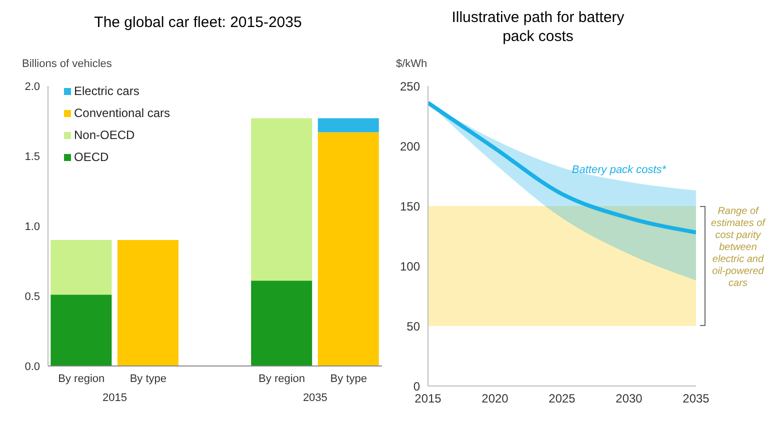  What do you see at coordinates (696, 399) in the screenshot?
I see `x-tick-label: 2035` at bounding box center [696, 399].